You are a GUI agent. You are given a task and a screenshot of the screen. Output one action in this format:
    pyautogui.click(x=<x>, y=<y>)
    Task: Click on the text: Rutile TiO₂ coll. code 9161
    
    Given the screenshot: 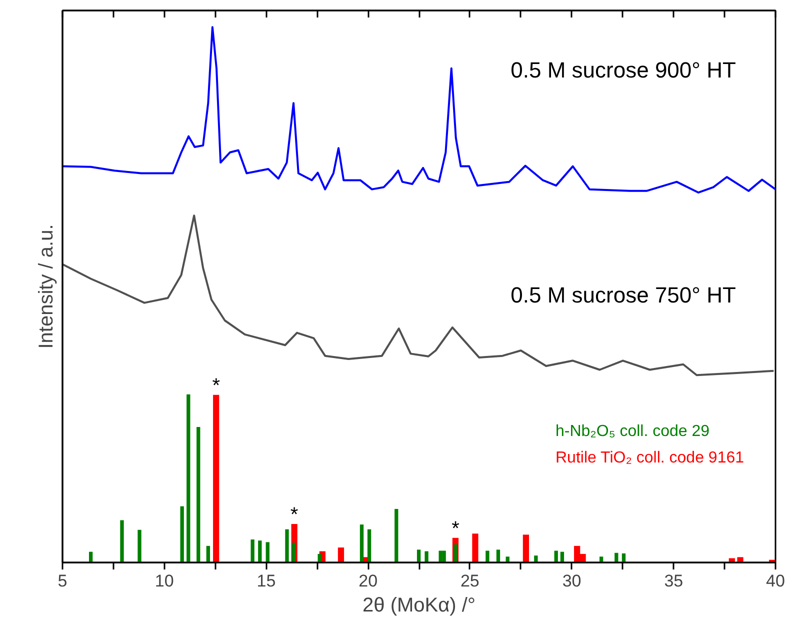 What is the action you would take?
    pyautogui.click(x=649, y=458)
    